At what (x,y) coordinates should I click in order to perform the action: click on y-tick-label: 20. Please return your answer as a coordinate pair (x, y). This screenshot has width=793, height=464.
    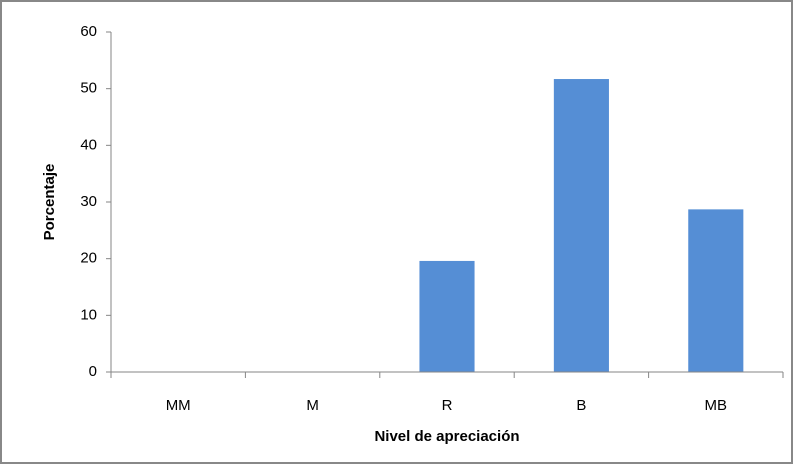
    Looking at the image, I should click on (88, 258).